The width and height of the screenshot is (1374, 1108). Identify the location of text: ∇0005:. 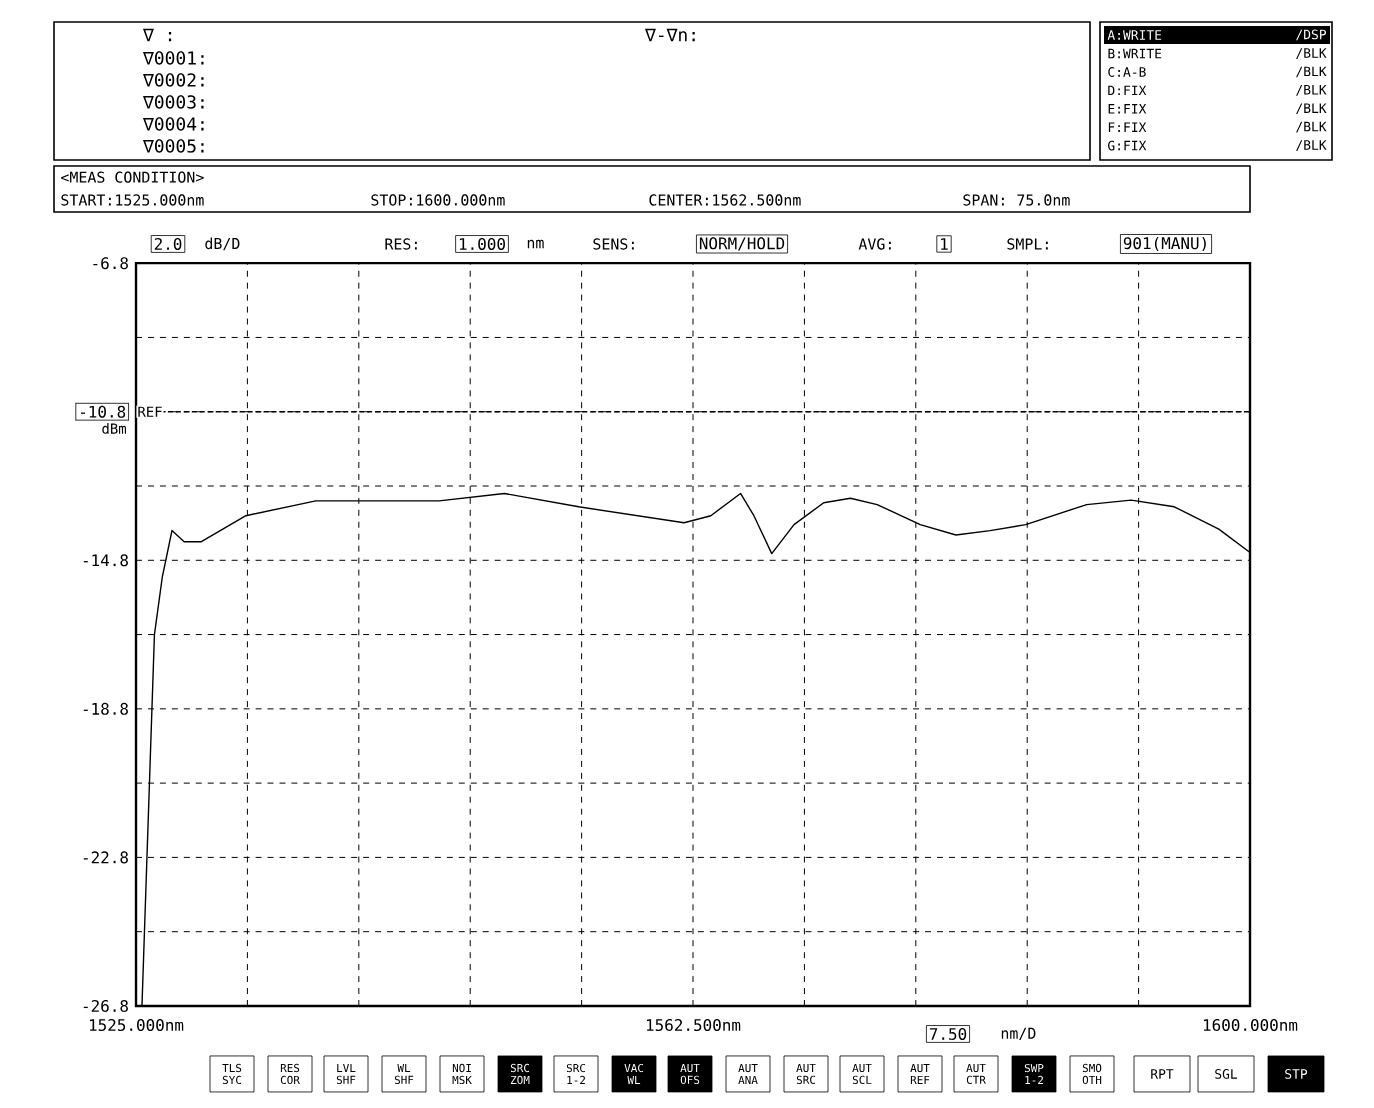
(173, 146).